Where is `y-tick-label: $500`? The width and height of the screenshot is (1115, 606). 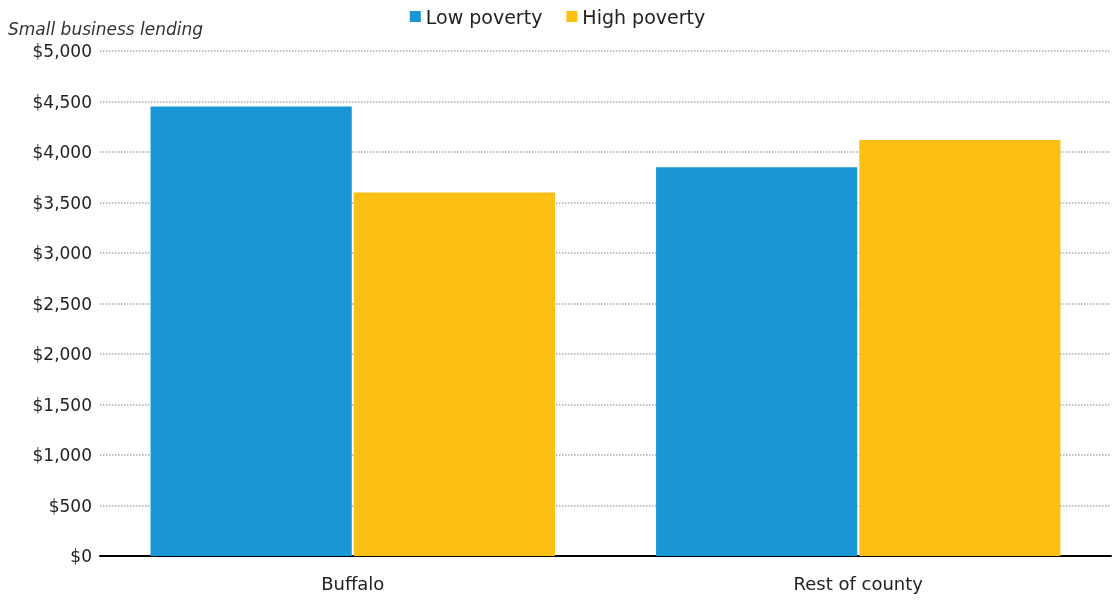 y-tick-label: $500 is located at coordinates (70, 505).